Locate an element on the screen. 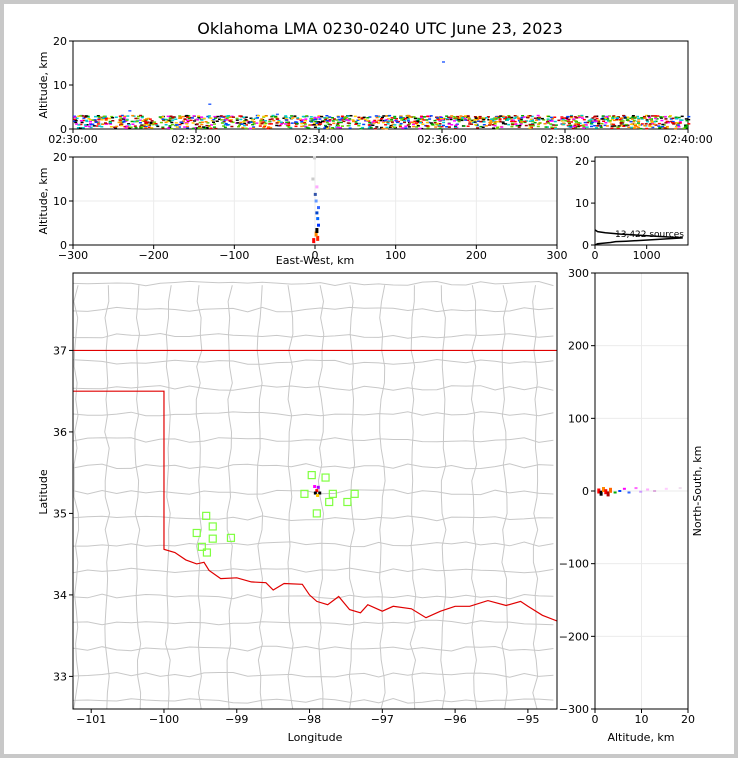 The width and height of the screenshot is (738, 758). ns-height-ytick-label: −300 is located at coordinates (574, 709).